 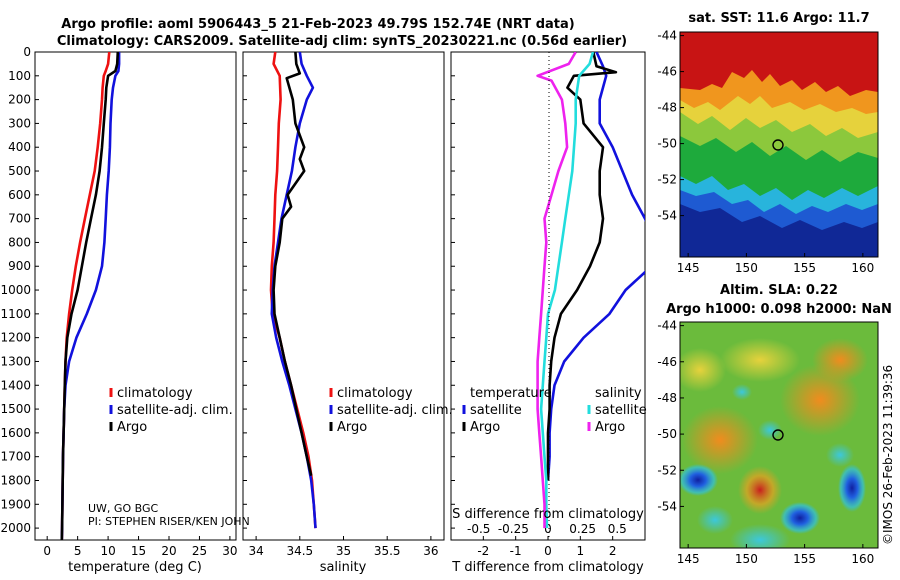 What do you see at coordinates (485, 427) in the screenshot?
I see `legend-label-t-argo: Argo` at bounding box center [485, 427].